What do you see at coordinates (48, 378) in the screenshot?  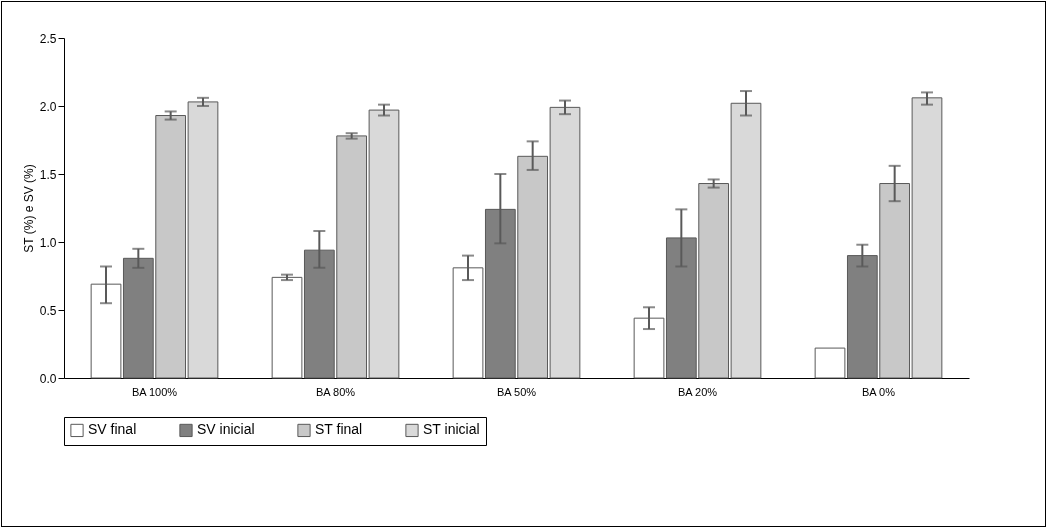 I see `y-tick-label: 0.0` at bounding box center [48, 378].